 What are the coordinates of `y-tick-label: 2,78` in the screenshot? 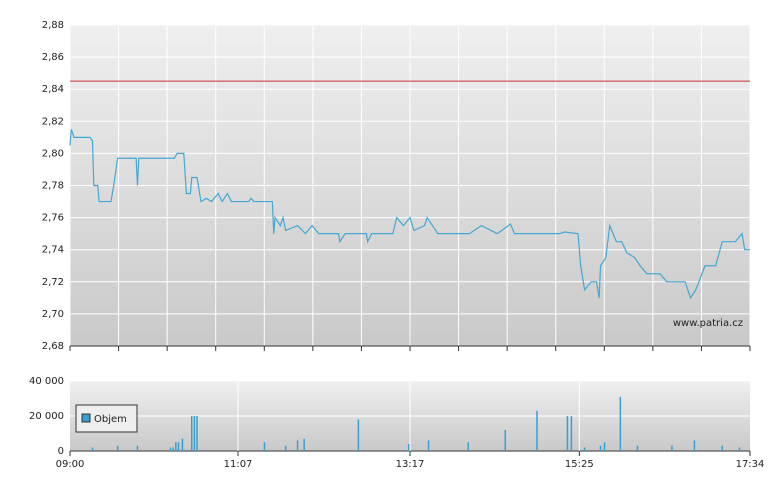 It's located at (53, 186).